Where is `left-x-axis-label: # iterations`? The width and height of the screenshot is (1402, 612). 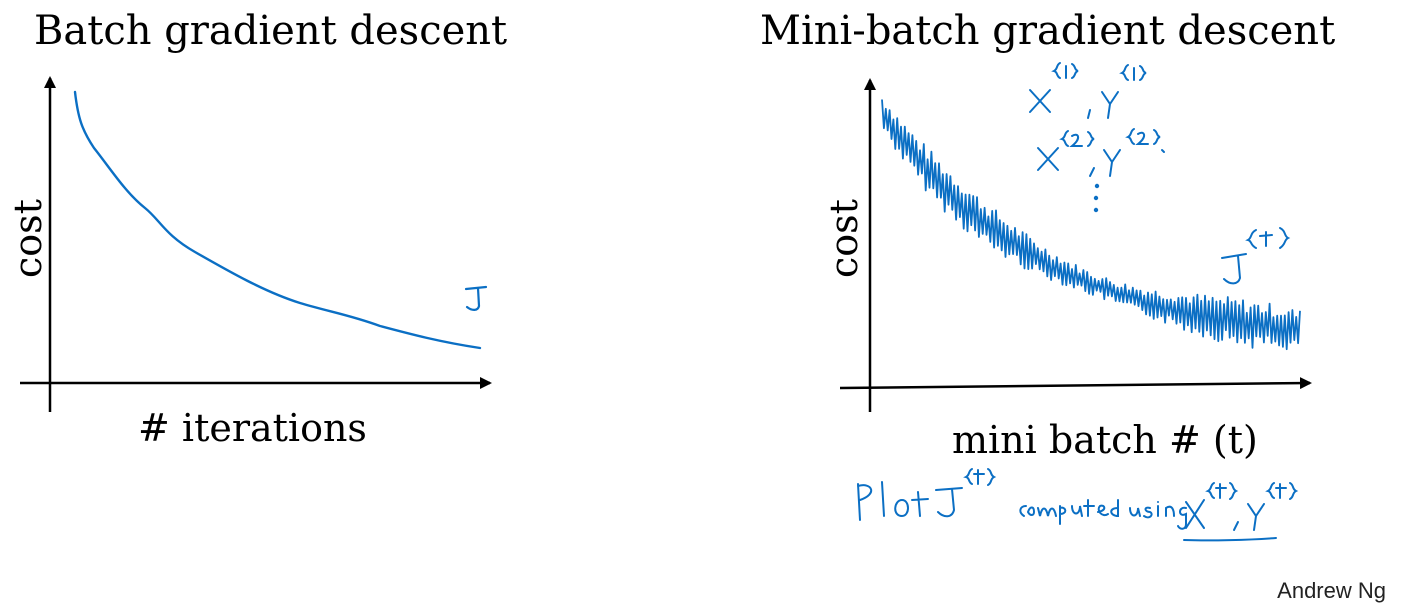
left-x-axis-label: # iterations is located at coordinates (252, 428).